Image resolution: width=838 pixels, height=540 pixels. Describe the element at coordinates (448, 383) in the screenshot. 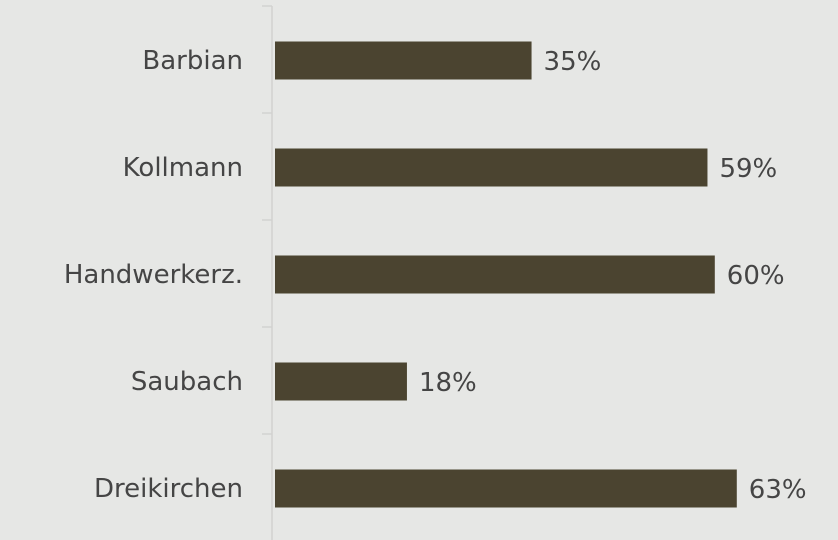

I see `value-label: 18%` at that location.